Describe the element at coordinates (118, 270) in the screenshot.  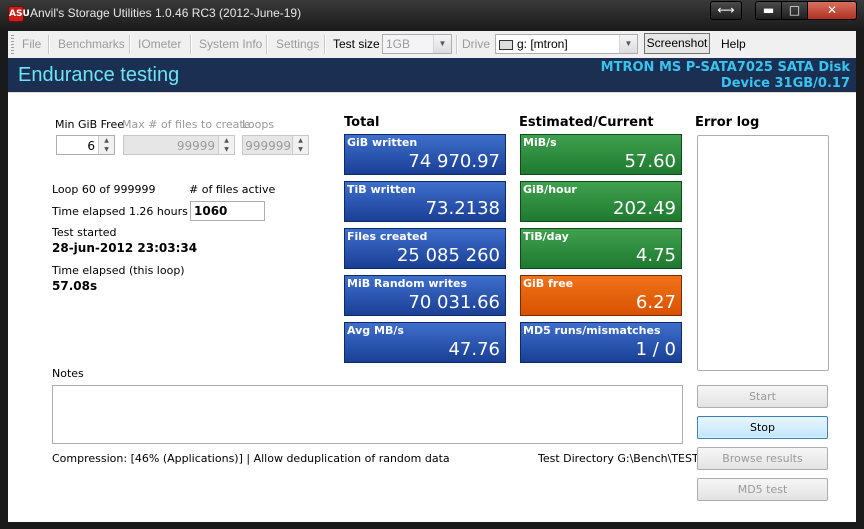
I see `loop-elapsed-label: Time elapsed (this loop)` at that location.